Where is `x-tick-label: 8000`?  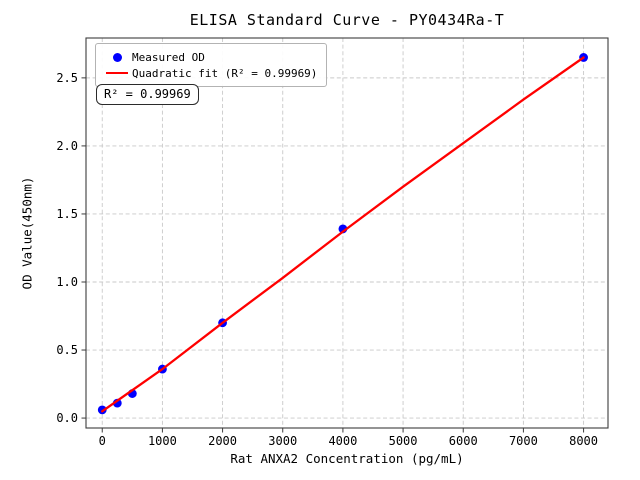 x-tick-label: 8000 is located at coordinates (583, 441).